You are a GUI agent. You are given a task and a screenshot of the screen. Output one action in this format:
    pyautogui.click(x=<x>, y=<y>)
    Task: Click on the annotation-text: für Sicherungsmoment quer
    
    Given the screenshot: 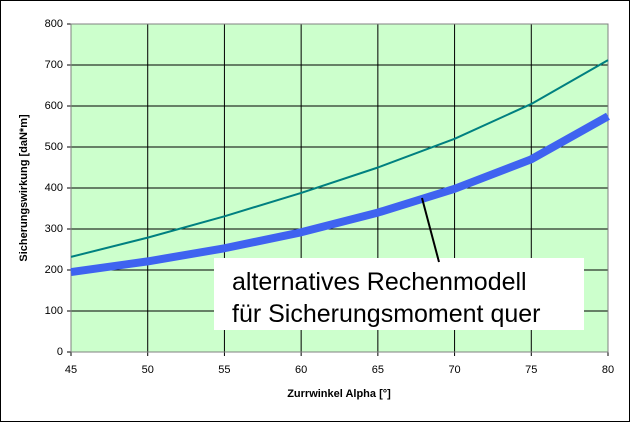 What is the action you would take?
    pyautogui.click(x=386, y=314)
    